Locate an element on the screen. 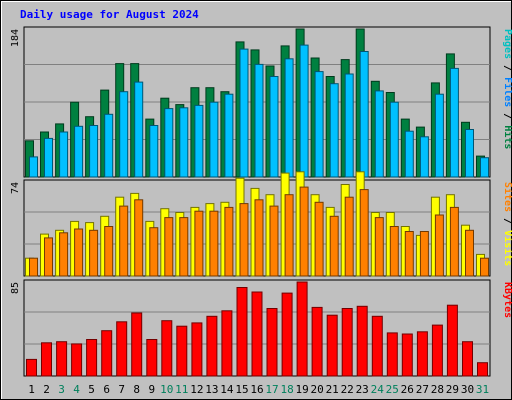 The height and width of the screenshot is (400, 512). day-label: 24 is located at coordinates (378, 389).